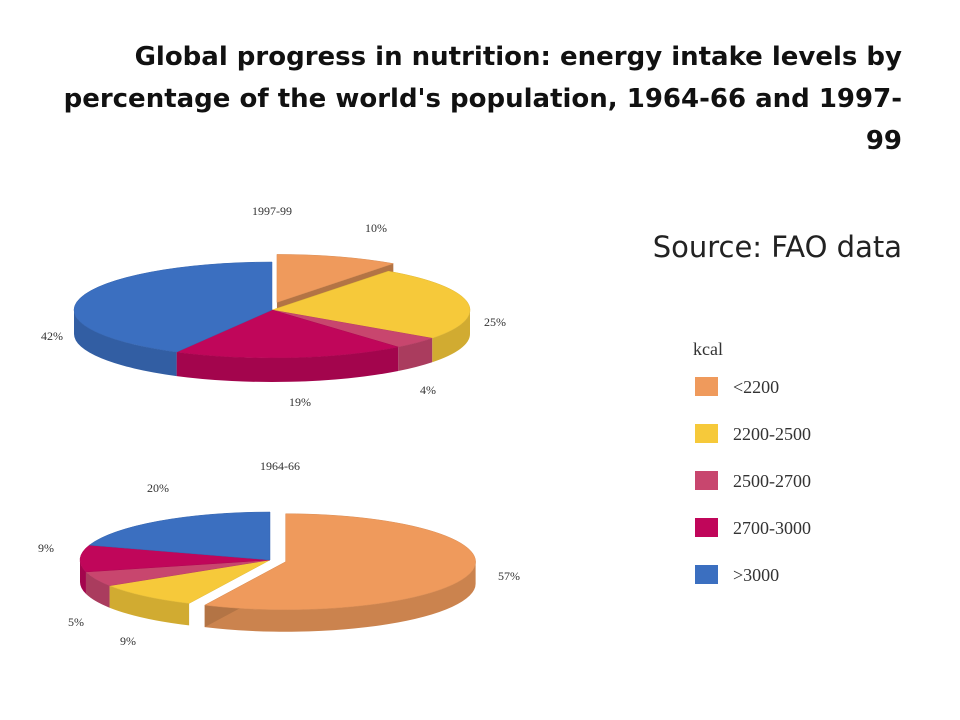  Describe the element at coordinates (756, 387) in the screenshot. I see `legend-label: <2200` at that location.